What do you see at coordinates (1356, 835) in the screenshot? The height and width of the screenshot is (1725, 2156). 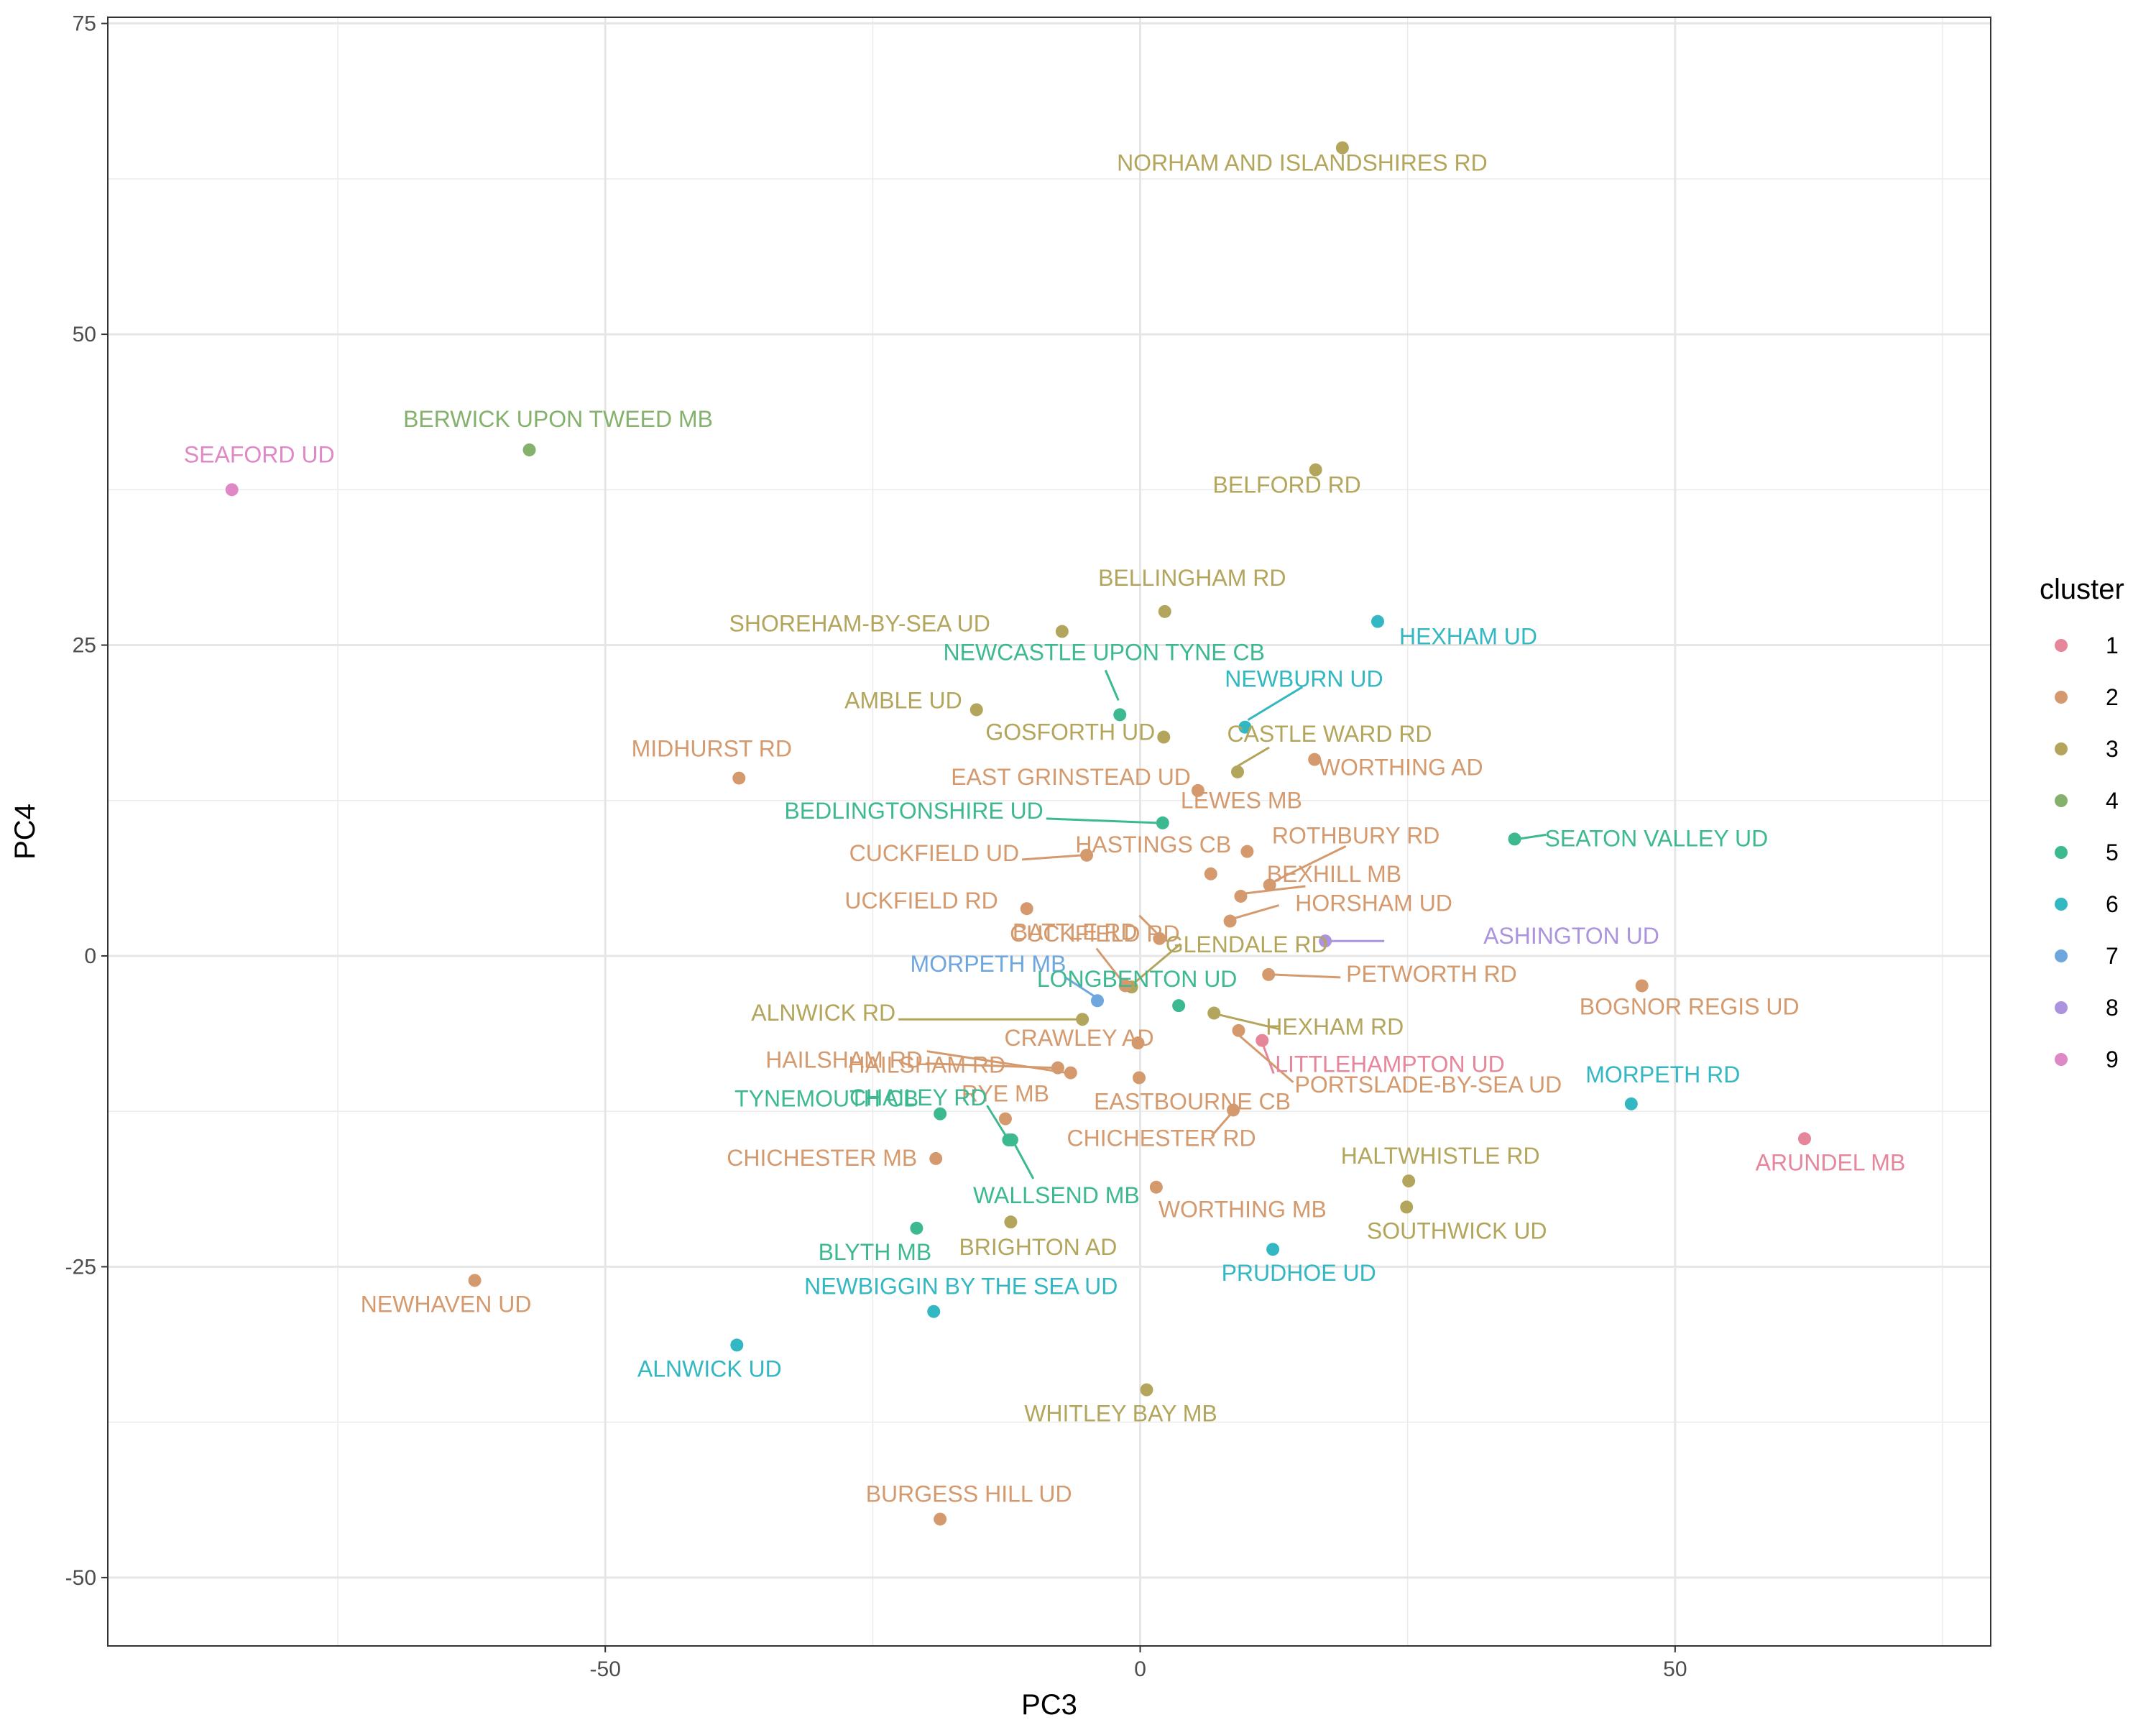 I see `point-label: ROTHBURY RD` at bounding box center [1356, 835].